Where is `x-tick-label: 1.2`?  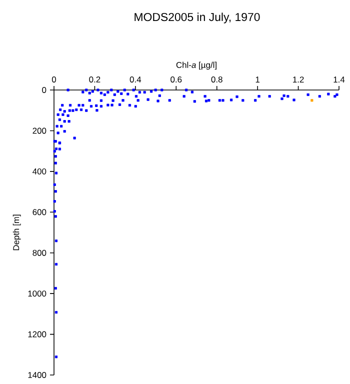 x-tick-label: 1.2 is located at coordinates (298, 79).